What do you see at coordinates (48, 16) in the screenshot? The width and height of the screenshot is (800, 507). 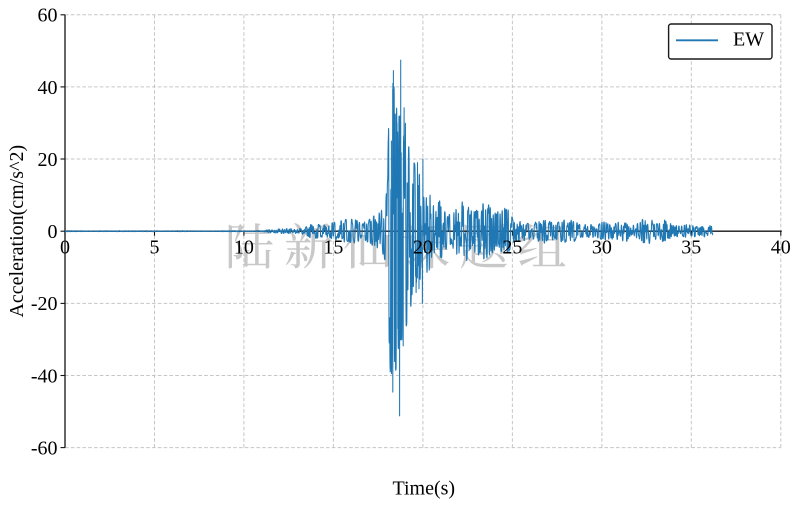 I see `svg-text: 60` at bounding box center [48, 16].